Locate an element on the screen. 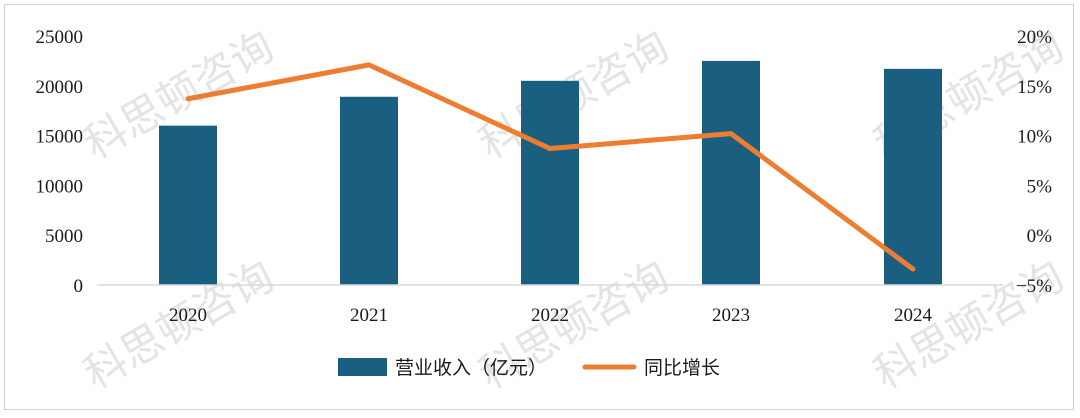 This screenshot has height=418, width=1080. left-tick-label: 15000 is located at coordinates (60, 137).